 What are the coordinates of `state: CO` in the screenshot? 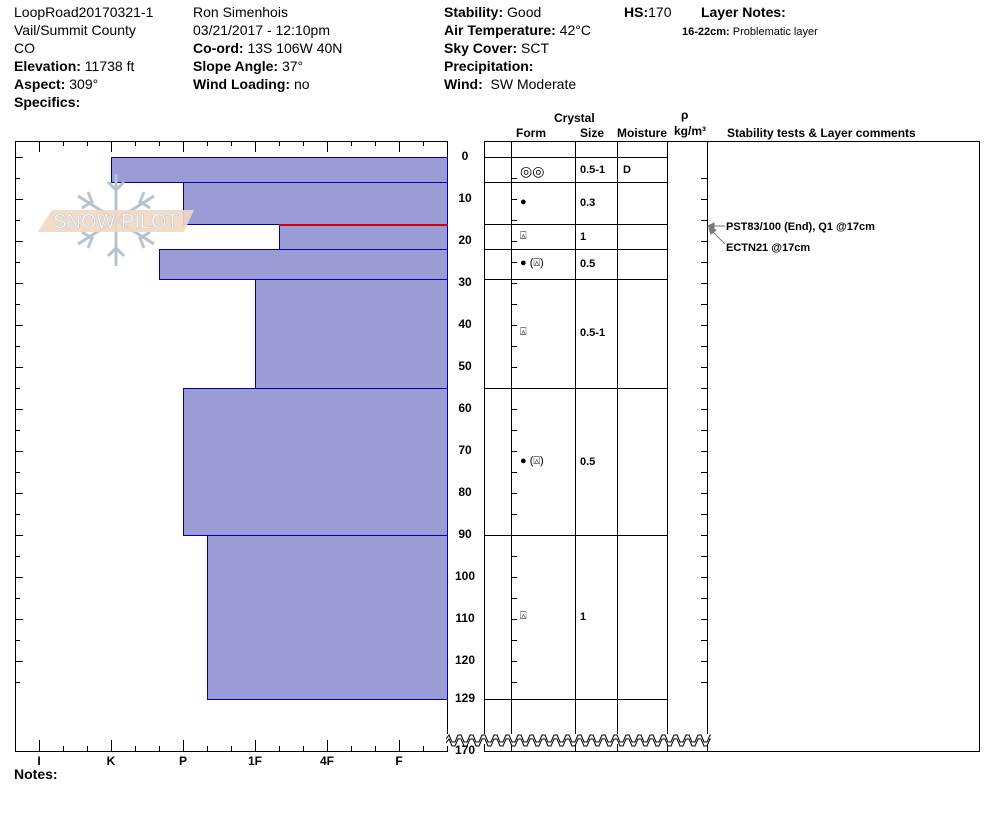 It's located at (24, 48).